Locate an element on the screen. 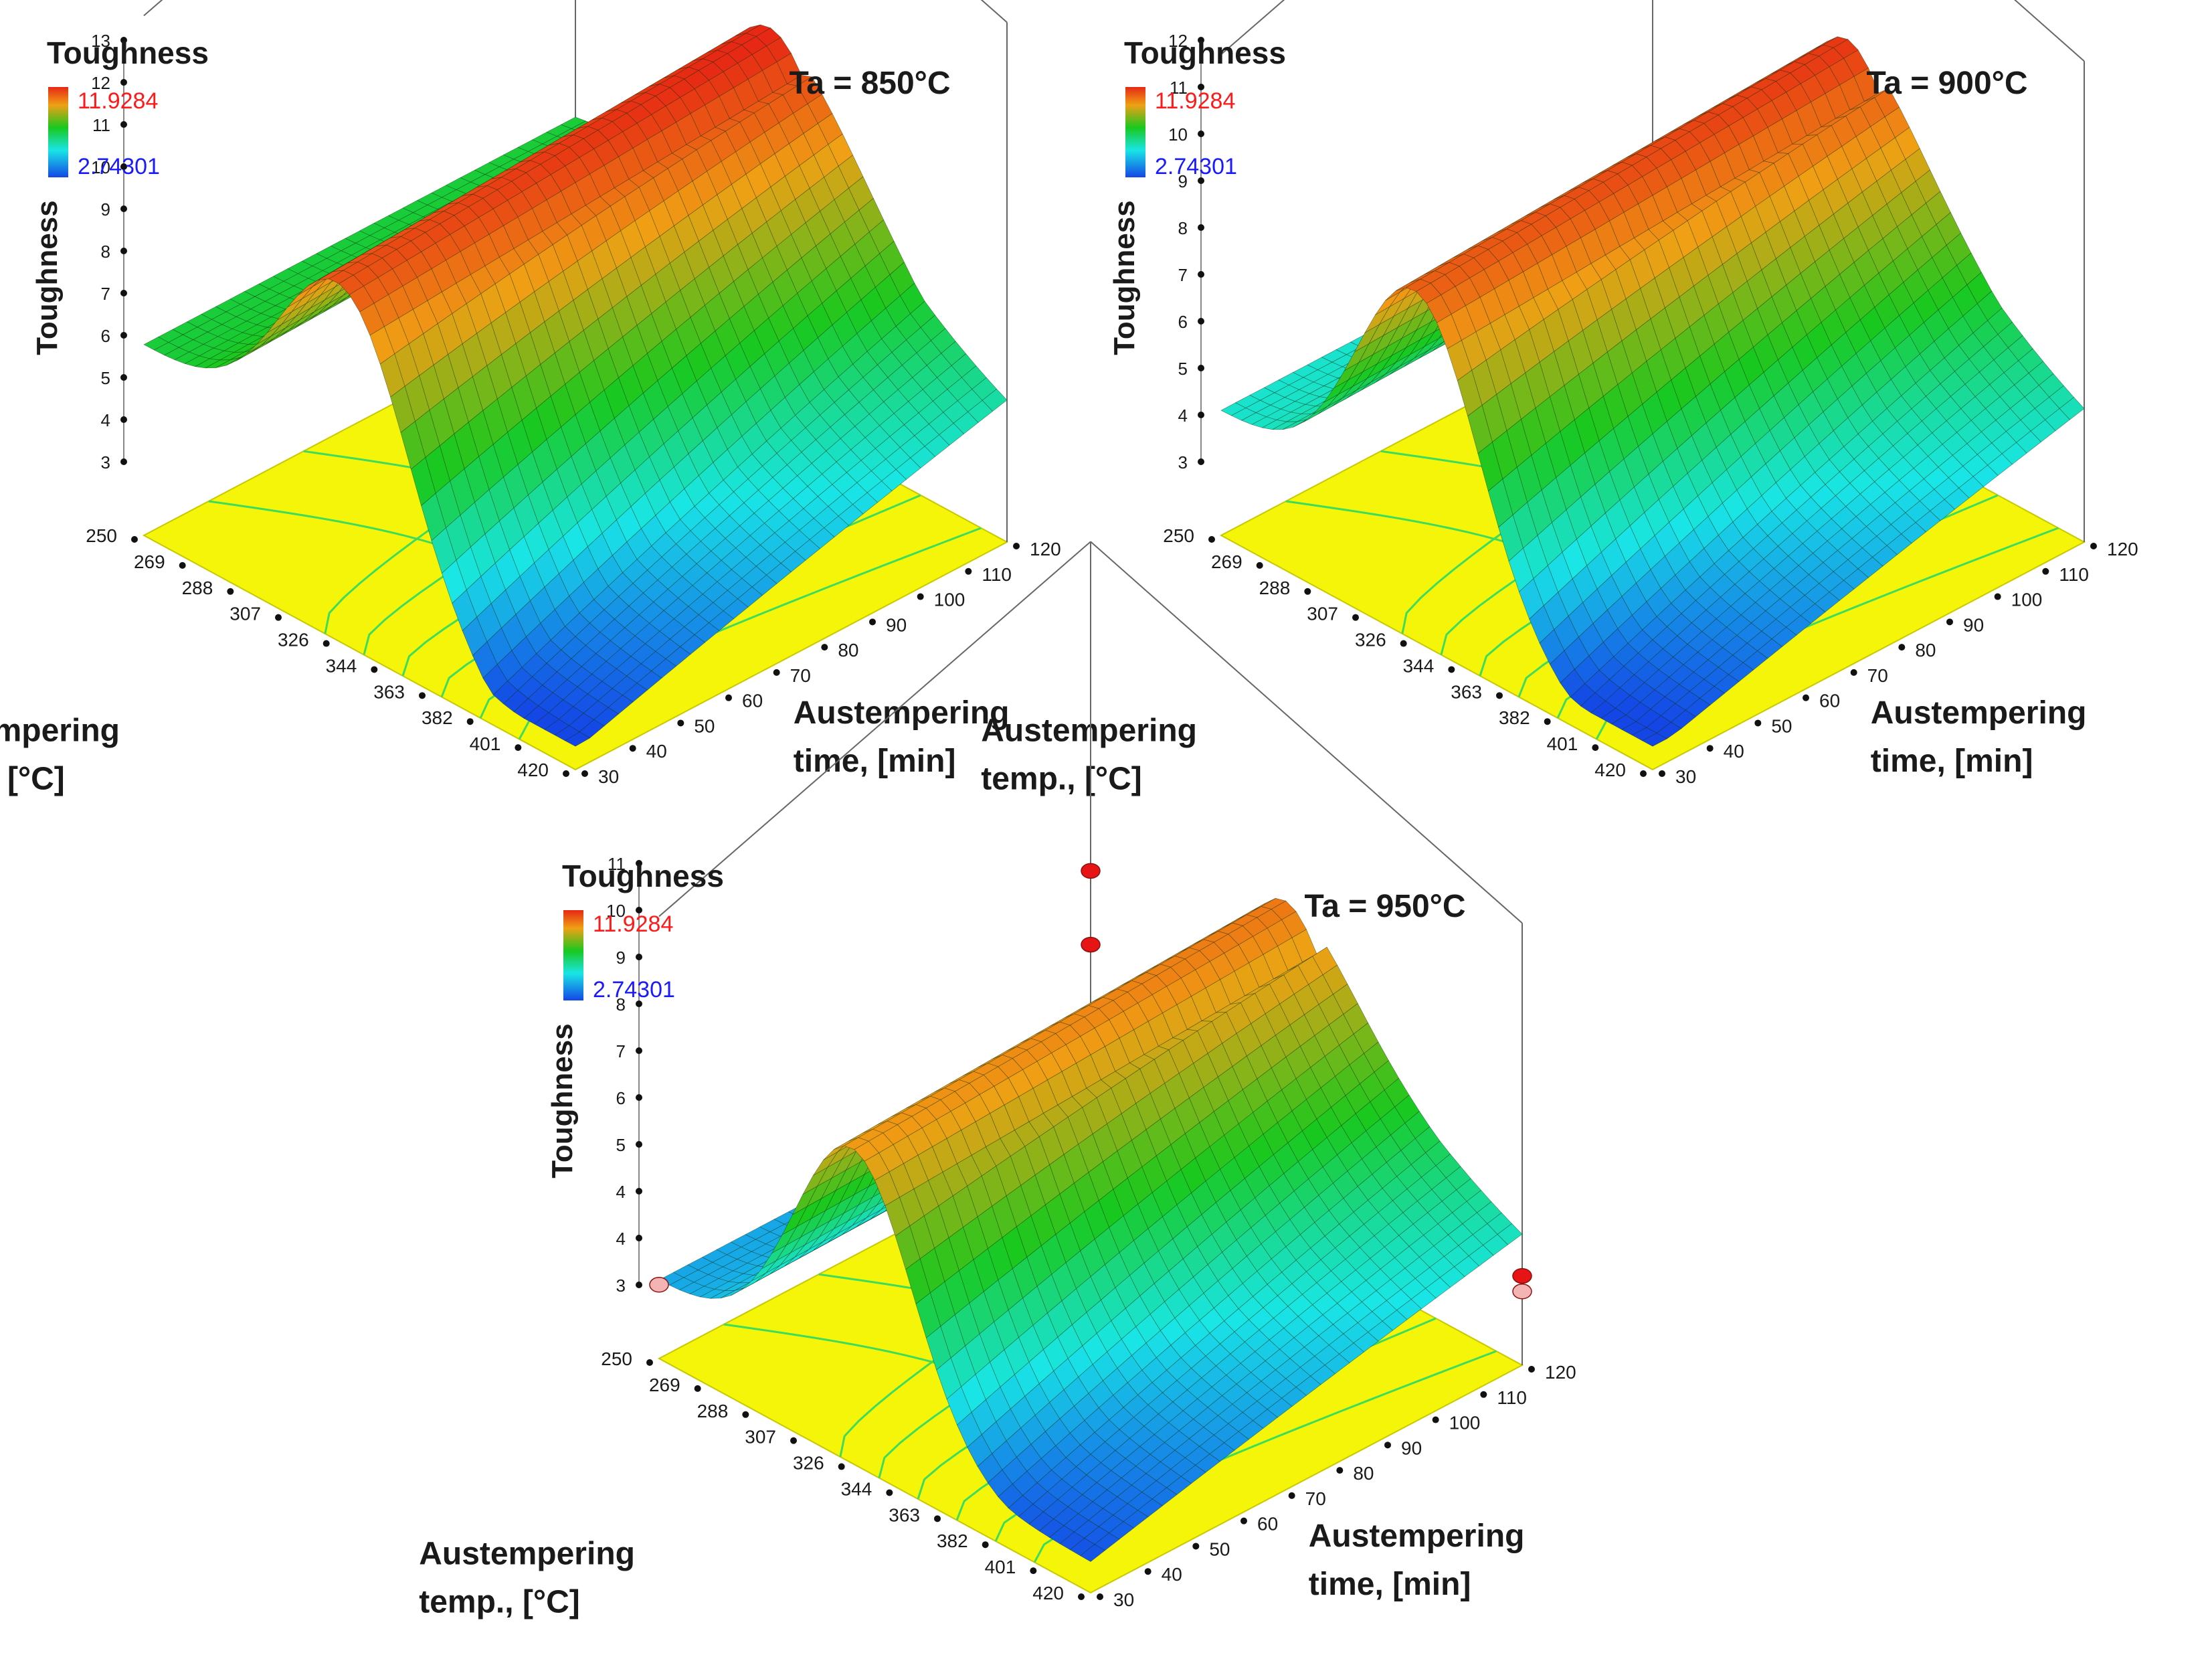  x-tick-label: 401 is located at coordinates (485, 743).